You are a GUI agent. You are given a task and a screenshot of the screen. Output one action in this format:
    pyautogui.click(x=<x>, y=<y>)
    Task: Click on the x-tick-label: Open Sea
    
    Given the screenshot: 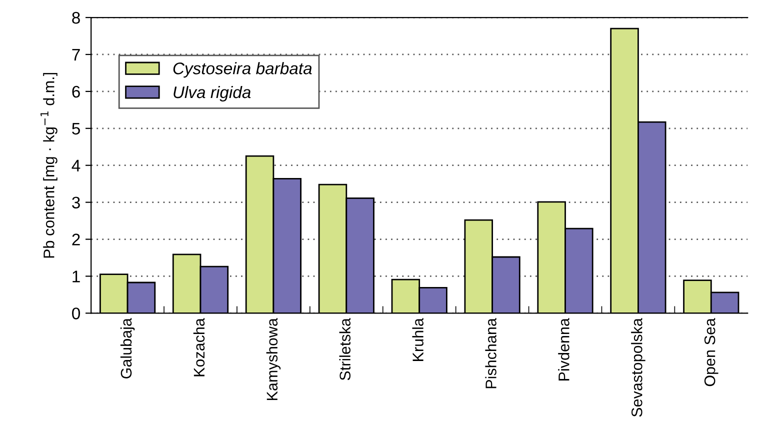 What is the action you would take?
    pyautogui.click(x=711, y=352)
    